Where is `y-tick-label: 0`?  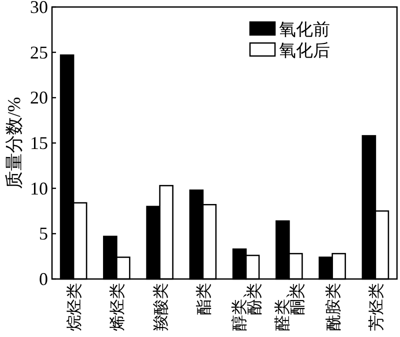
y-tick-label: 0 is located at coordinates (43, 279).